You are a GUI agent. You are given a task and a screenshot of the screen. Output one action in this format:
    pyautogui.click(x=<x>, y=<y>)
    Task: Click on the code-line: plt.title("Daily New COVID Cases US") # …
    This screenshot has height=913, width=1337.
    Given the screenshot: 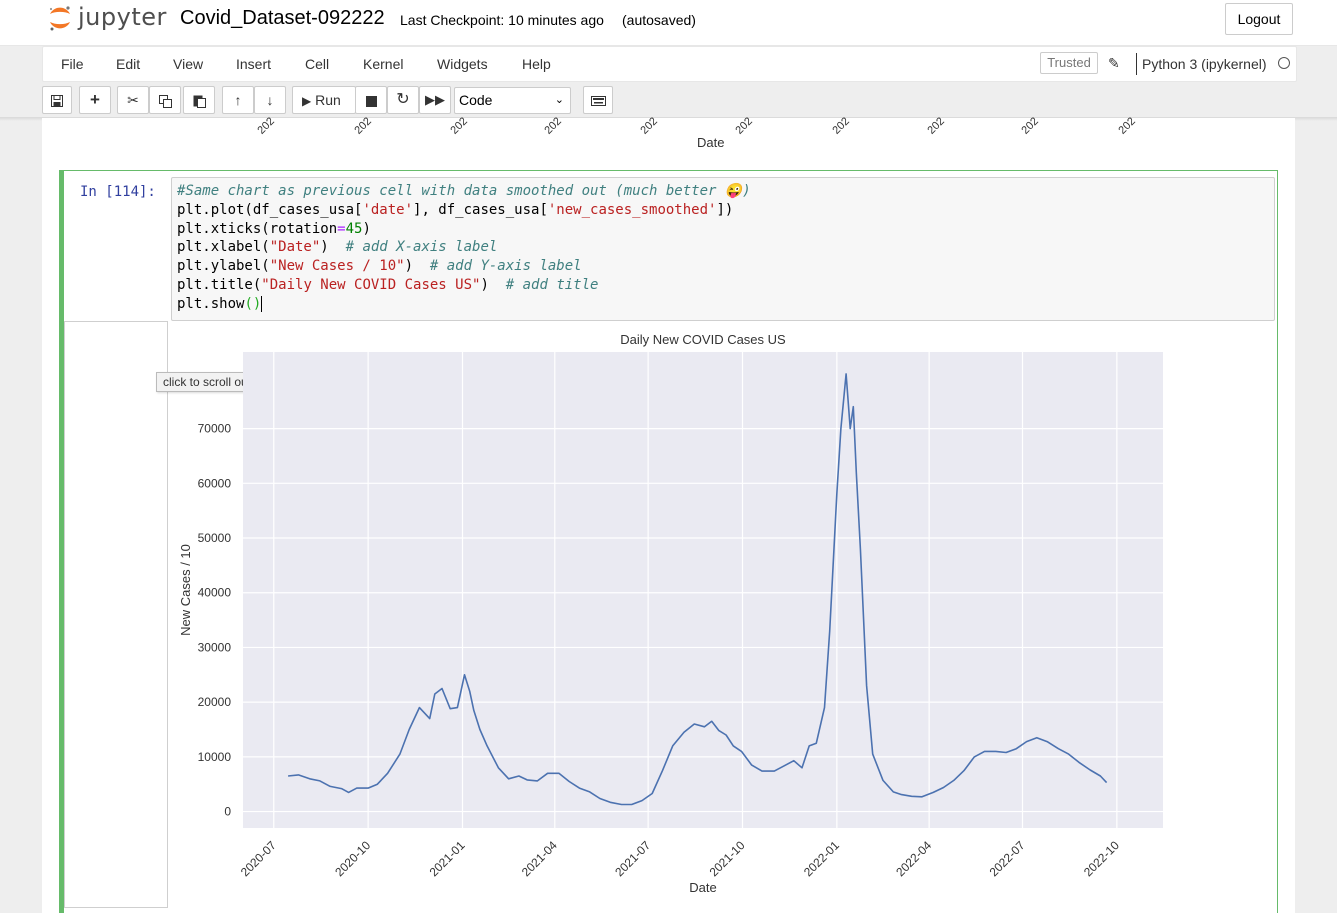 What is the action you would take?
    pyautogui.click(x=388, y=284)
    